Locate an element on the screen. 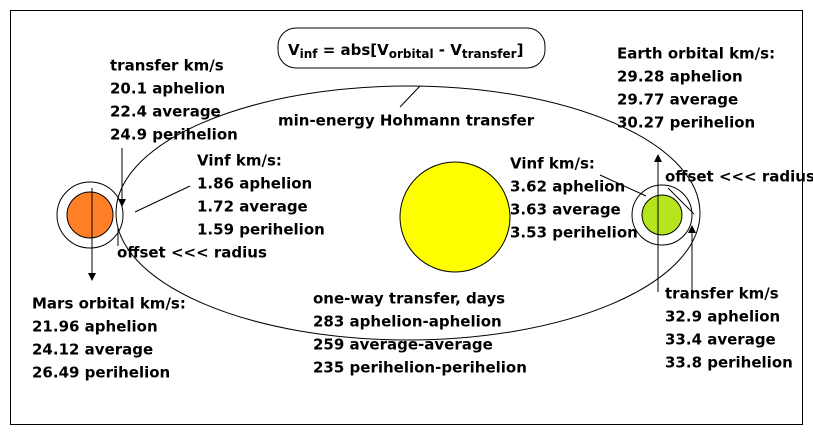 The width and height of the screenshot is (813, 437). group-title: Earth orbital km/s: is located at coordinates (696, 54).